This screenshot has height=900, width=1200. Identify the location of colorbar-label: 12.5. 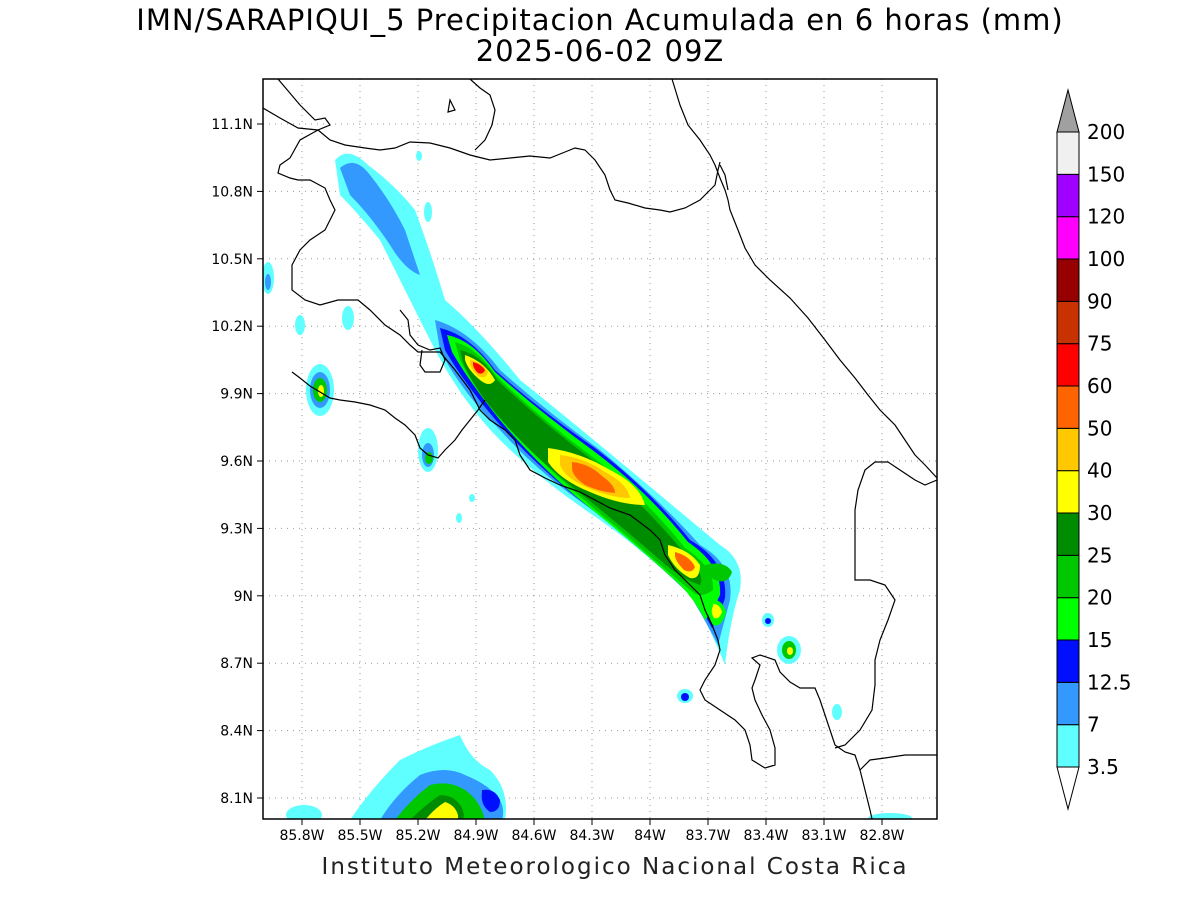
(1109, 682).